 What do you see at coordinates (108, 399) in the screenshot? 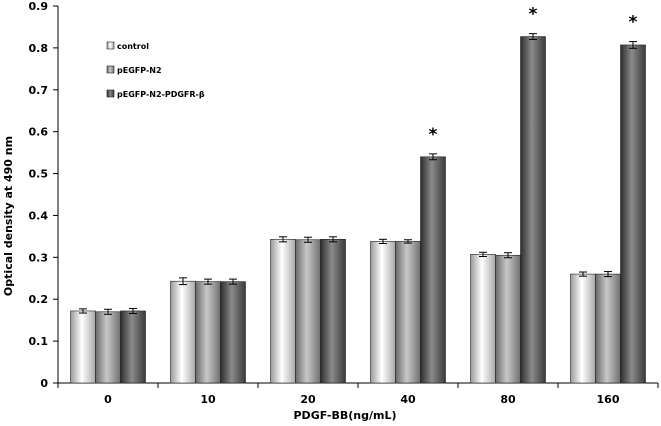
I see `x-tick-label: 0` at bounding box center [108, 399].